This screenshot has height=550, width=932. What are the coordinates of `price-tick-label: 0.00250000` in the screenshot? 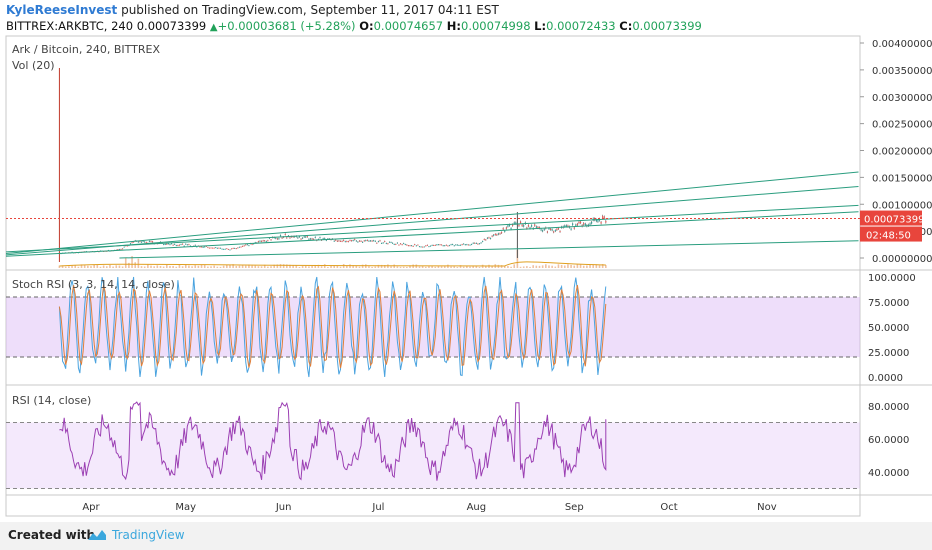 It's located at (902, 125).